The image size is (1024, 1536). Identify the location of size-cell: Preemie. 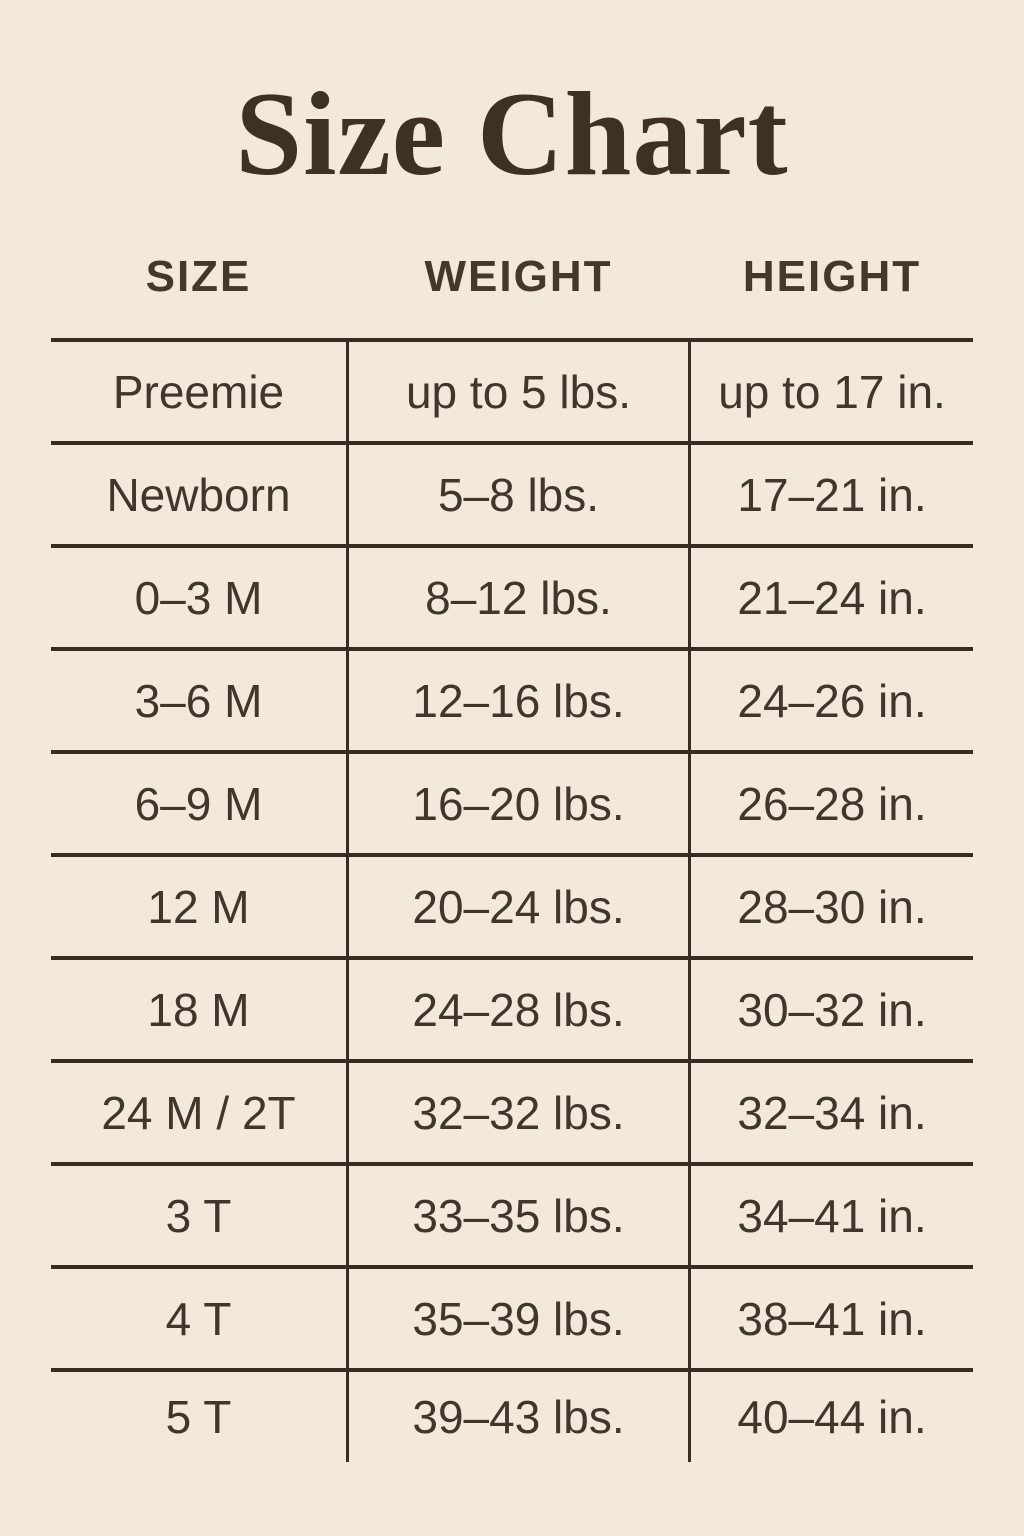
(198, 391).